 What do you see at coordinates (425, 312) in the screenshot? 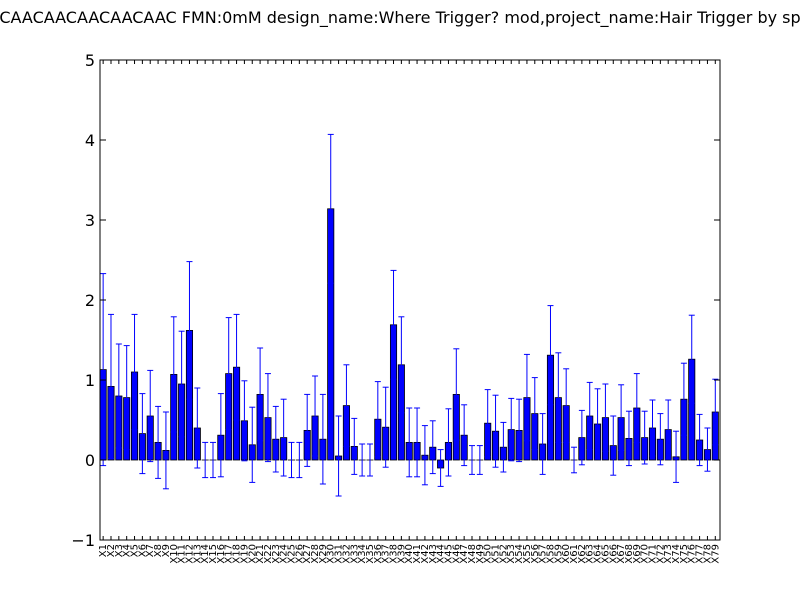
I see `x-tick: X42` at bounding box center [425, 312].